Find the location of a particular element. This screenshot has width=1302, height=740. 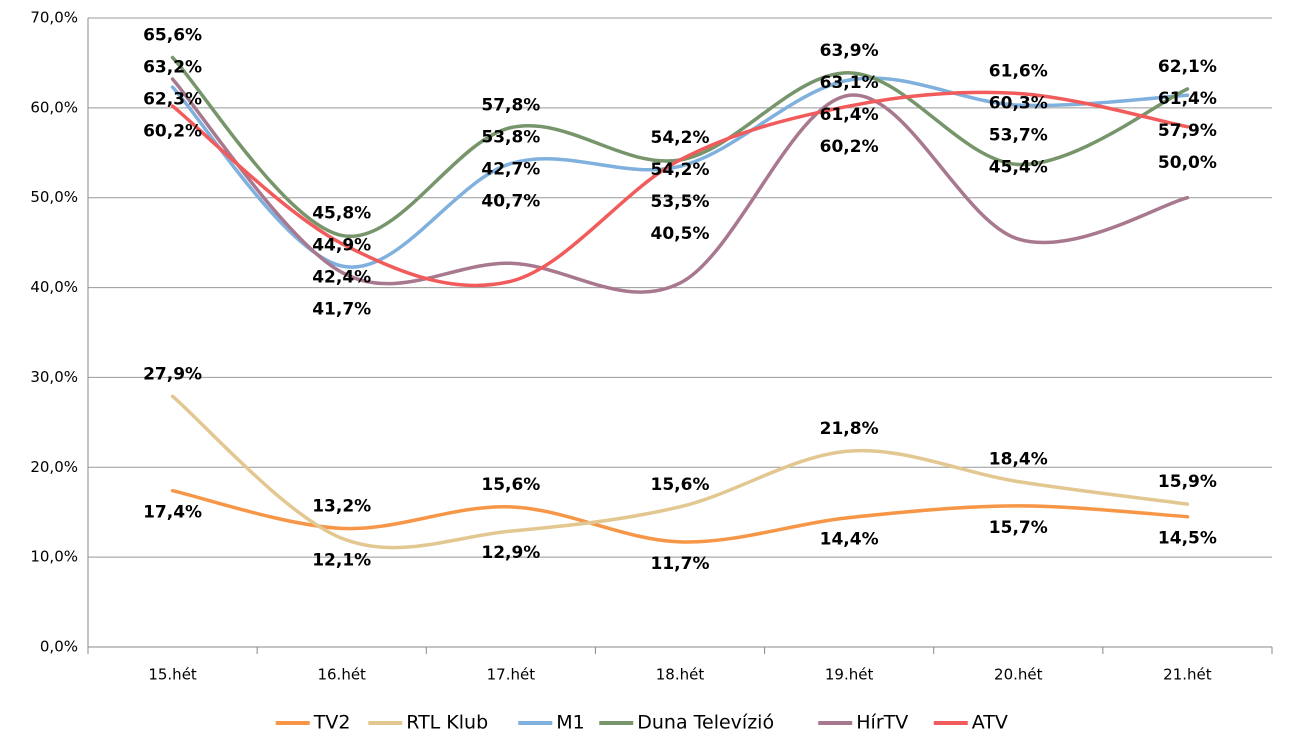

y-tick-label: 70,0% is located at coordinates (54, 18).